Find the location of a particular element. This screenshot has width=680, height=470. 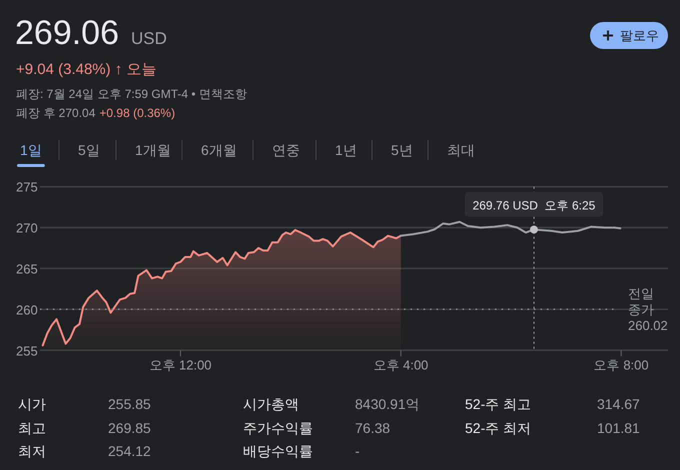

chart-title: 269.06 is located at coordinates (67, 33).